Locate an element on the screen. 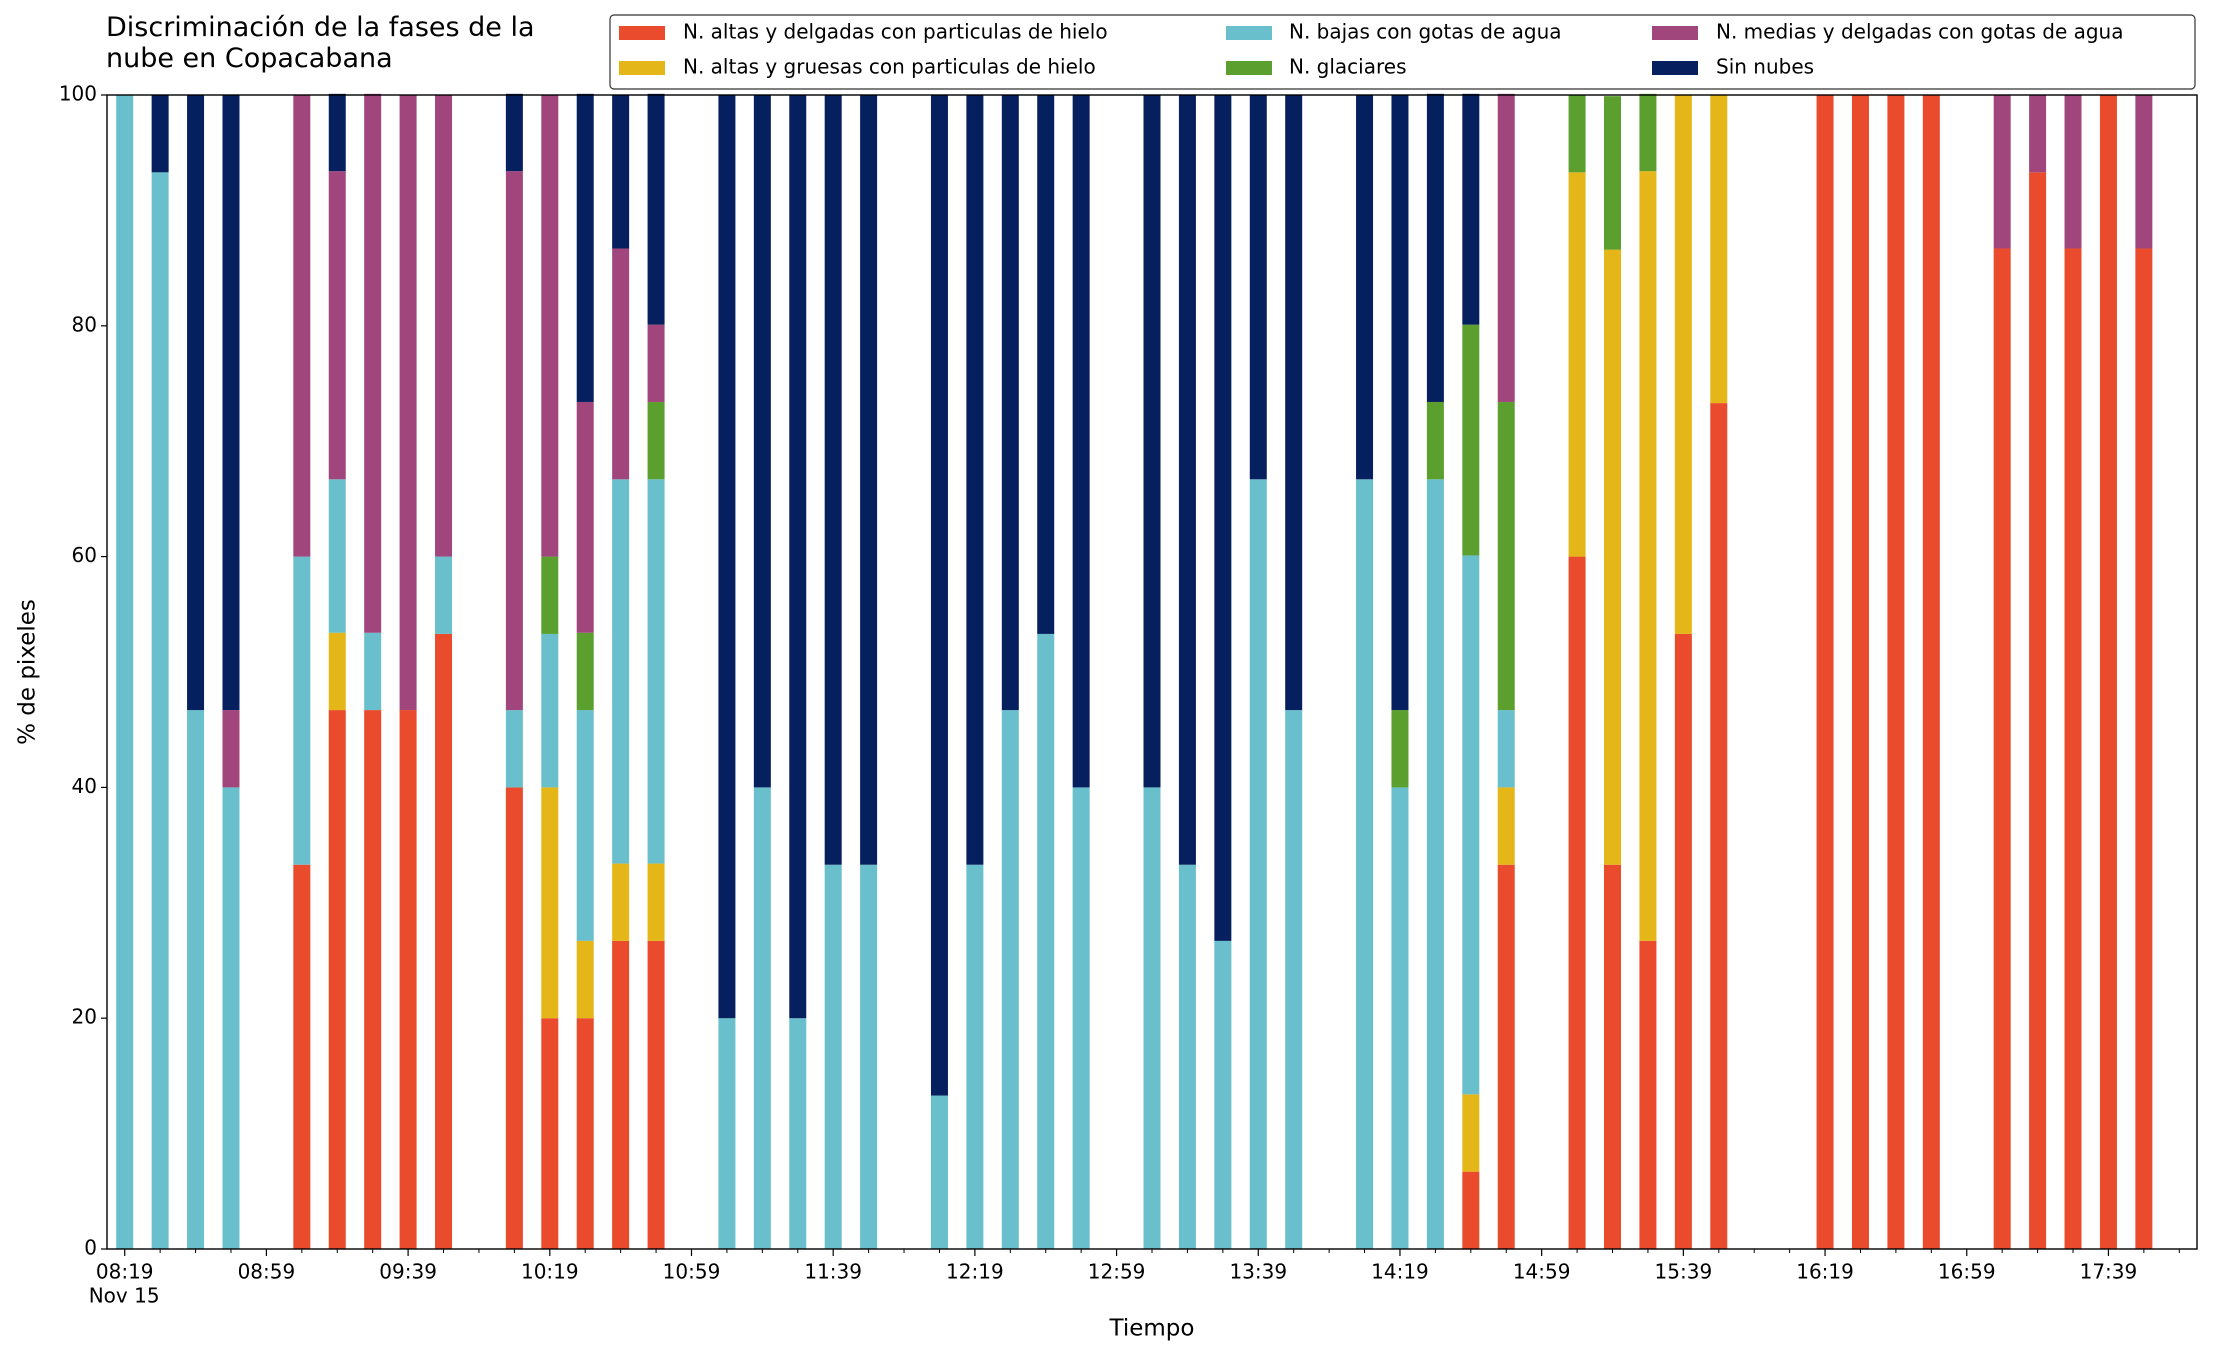 The width and height of the screenshot is (2216, 1355). legend-label: N. medias y delgadas con gotas de agua is located at coordinates (1920, 32).